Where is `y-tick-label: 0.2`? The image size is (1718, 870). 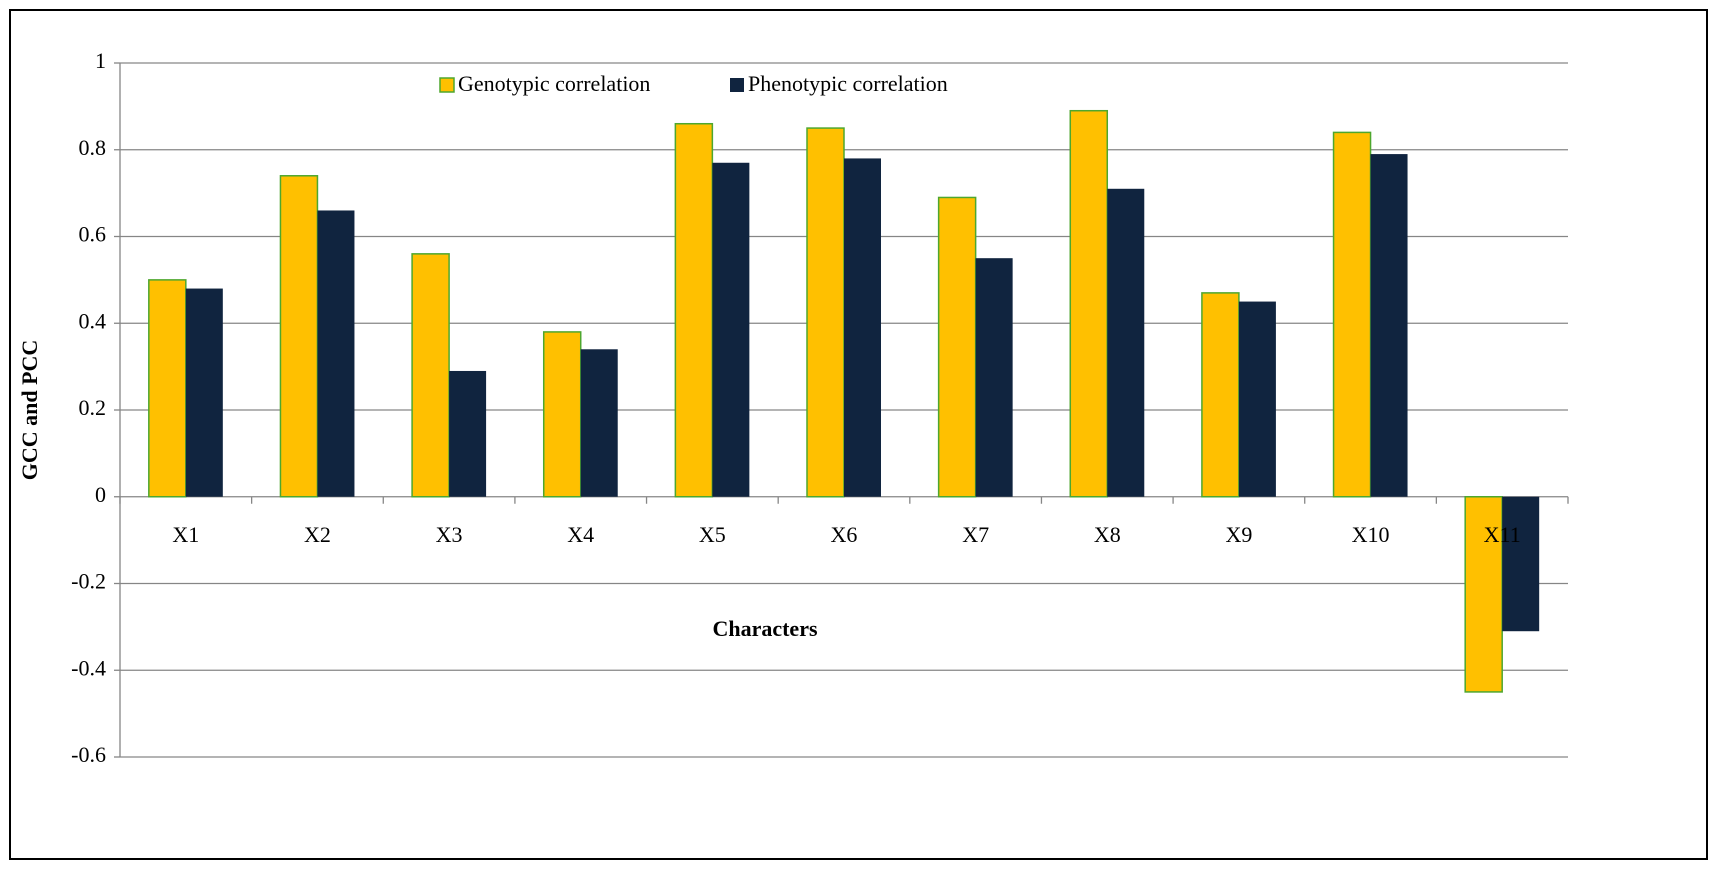
y-tick-label: 0.2 is located at coordinates (93, 407).